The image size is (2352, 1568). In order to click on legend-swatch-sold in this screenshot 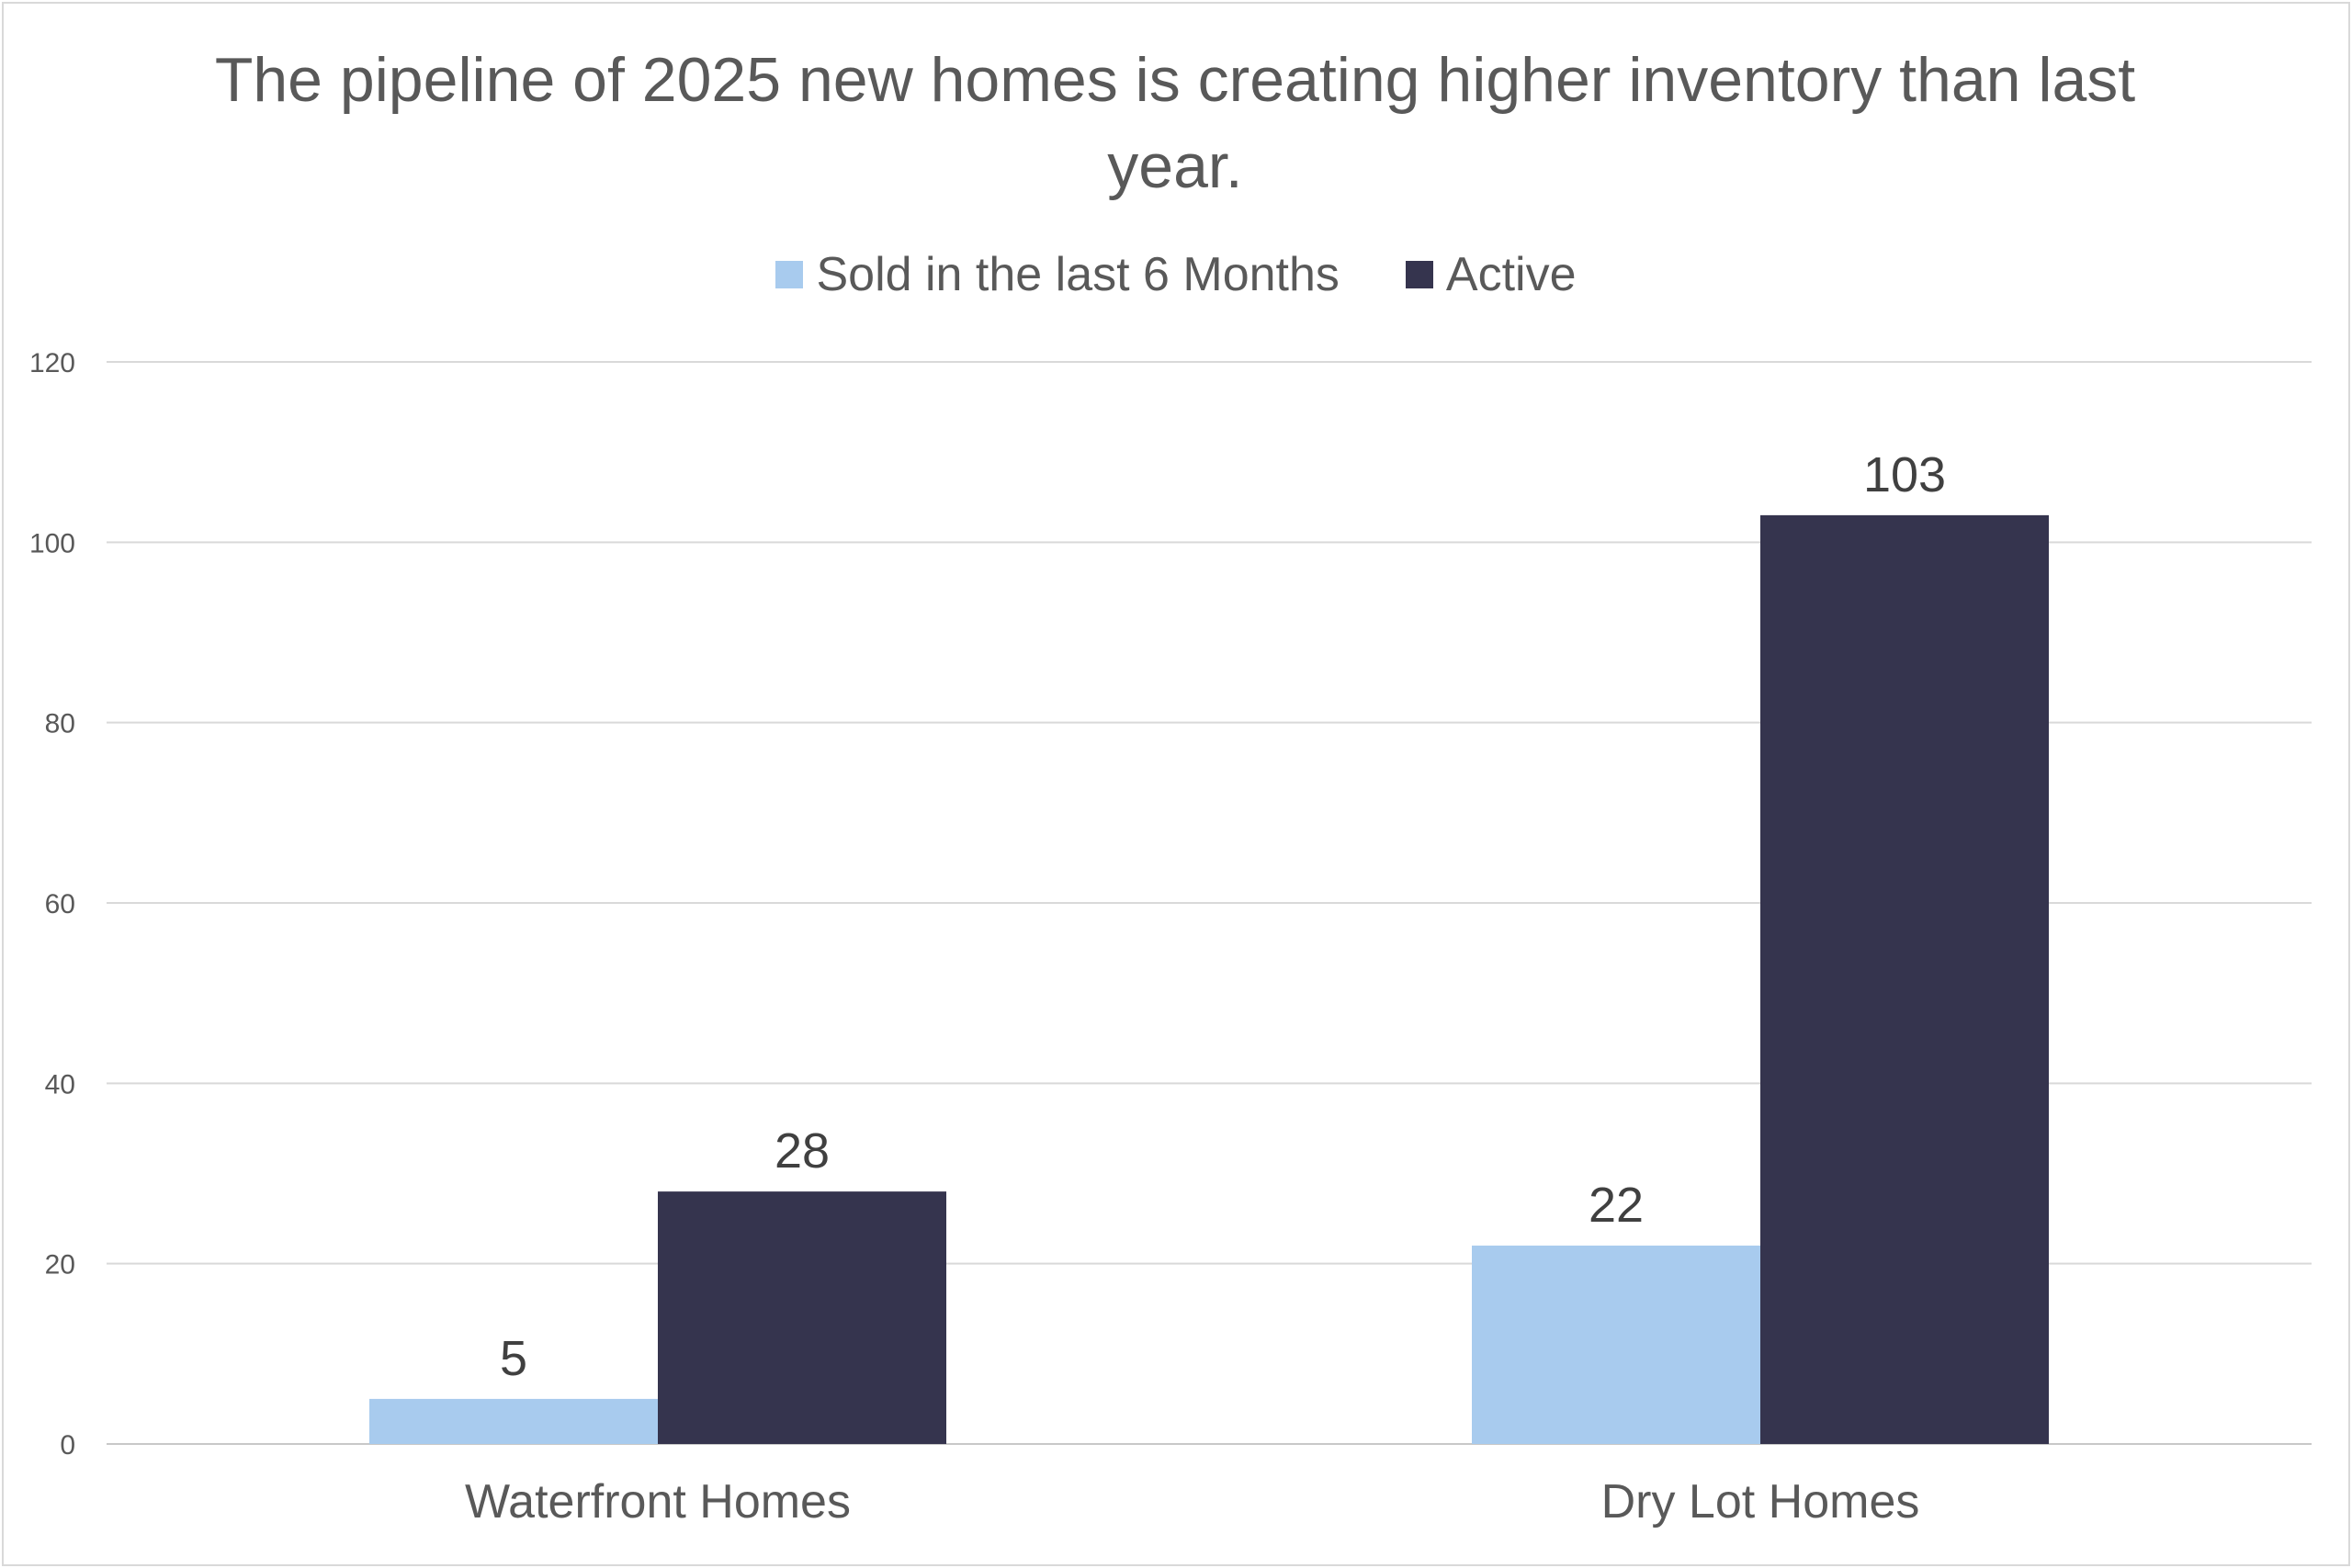, I will do `click(789, 274)`.